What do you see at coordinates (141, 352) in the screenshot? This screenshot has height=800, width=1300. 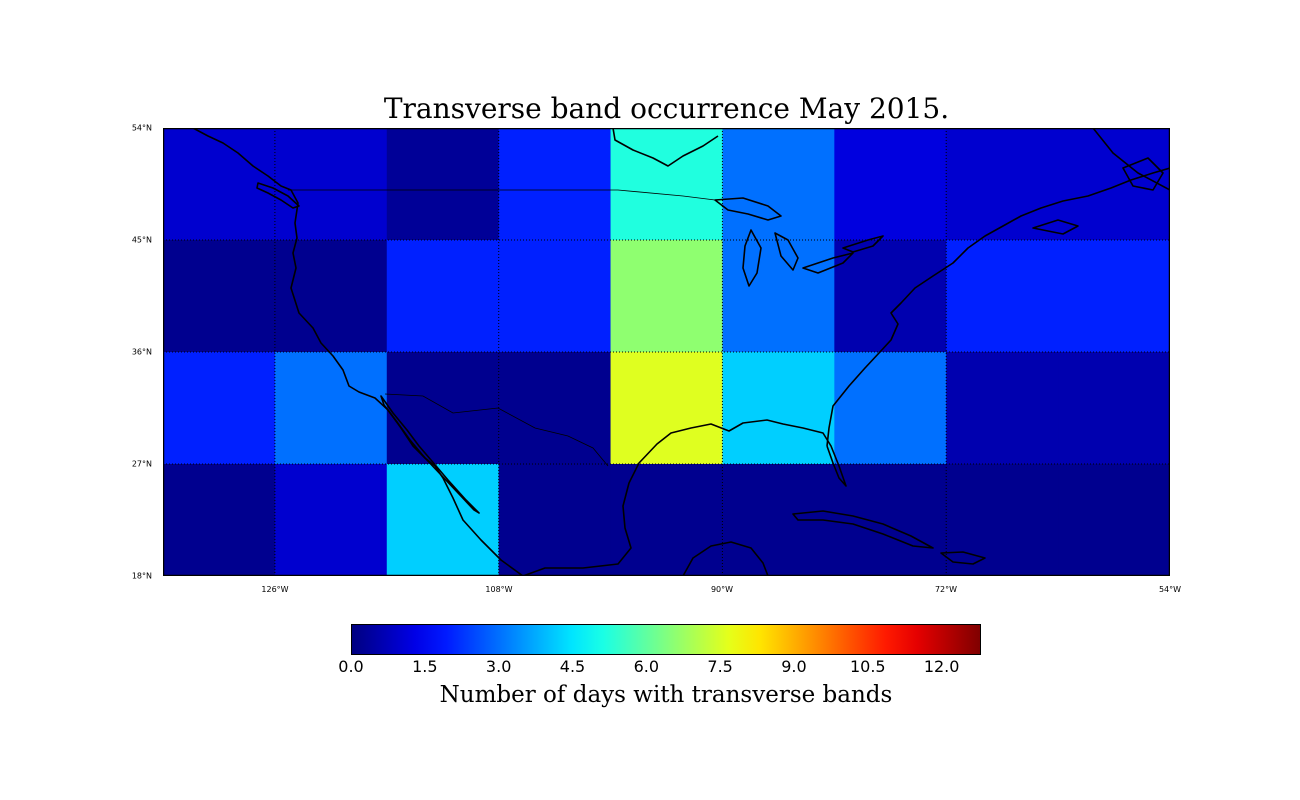 I see `lat-tick-36n: 36°N` at bounding box center [141, 352].